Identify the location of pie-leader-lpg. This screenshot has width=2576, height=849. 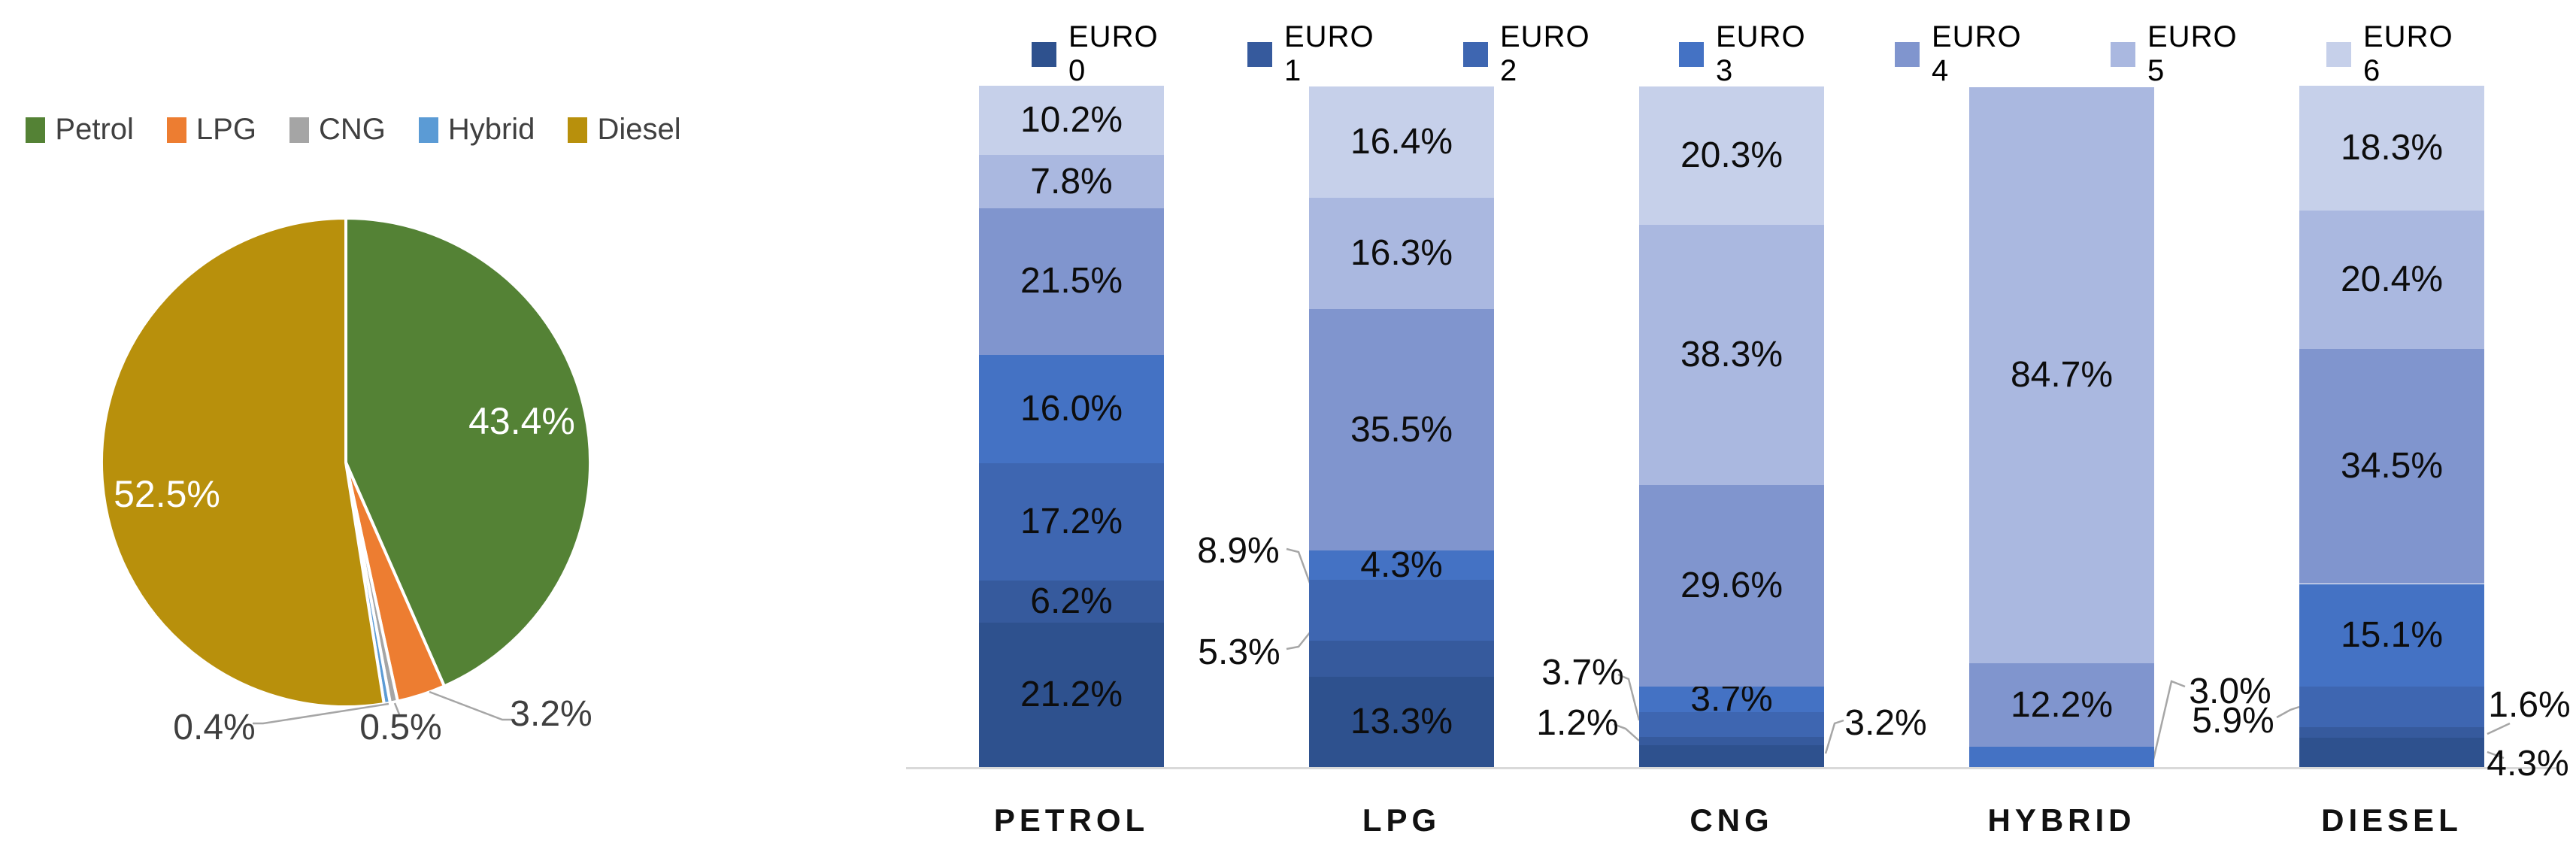
(472, 705).